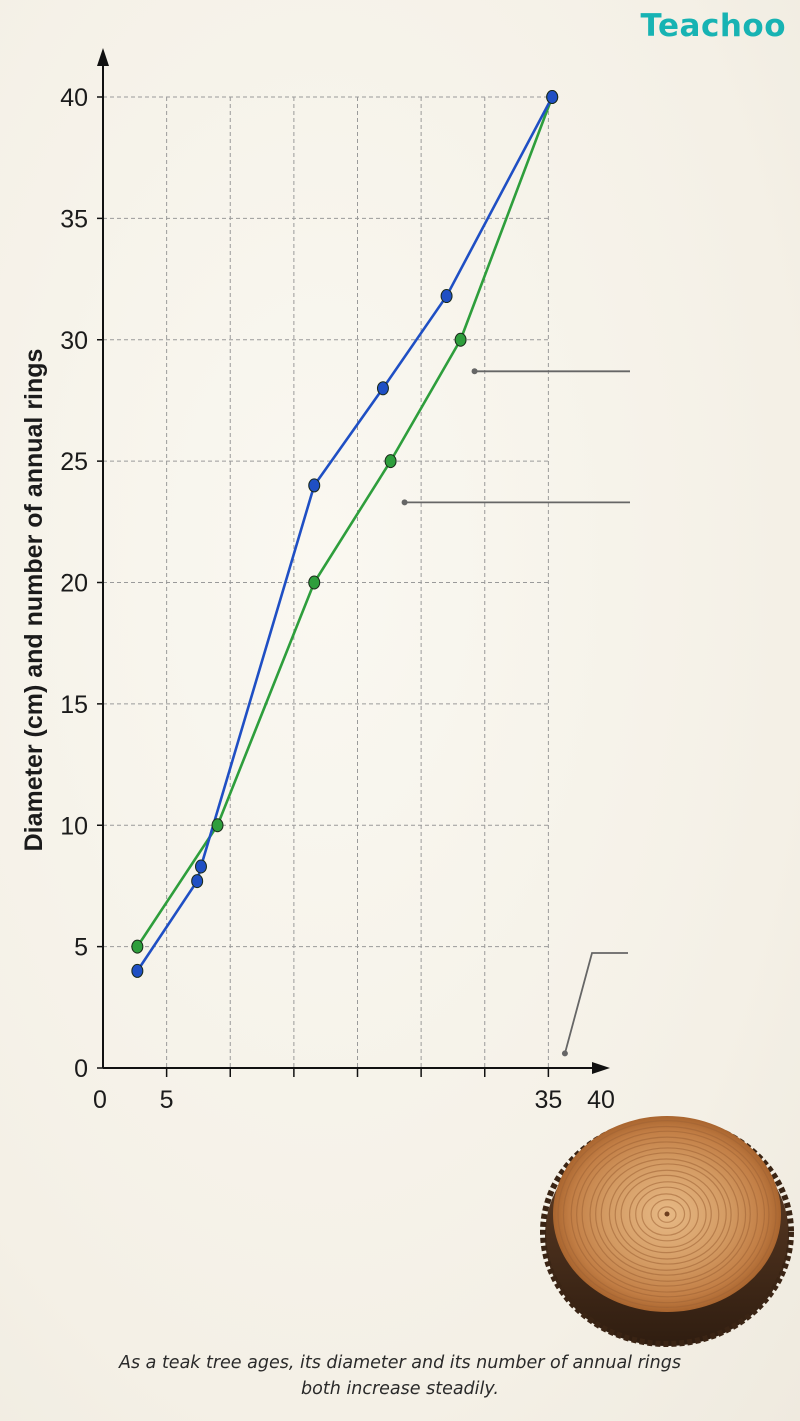  What do you see at coordinates (400, 1389) in the screenshot?
I see `caption-line-2: both increase steadily.` at bounding box center [400, 1389].